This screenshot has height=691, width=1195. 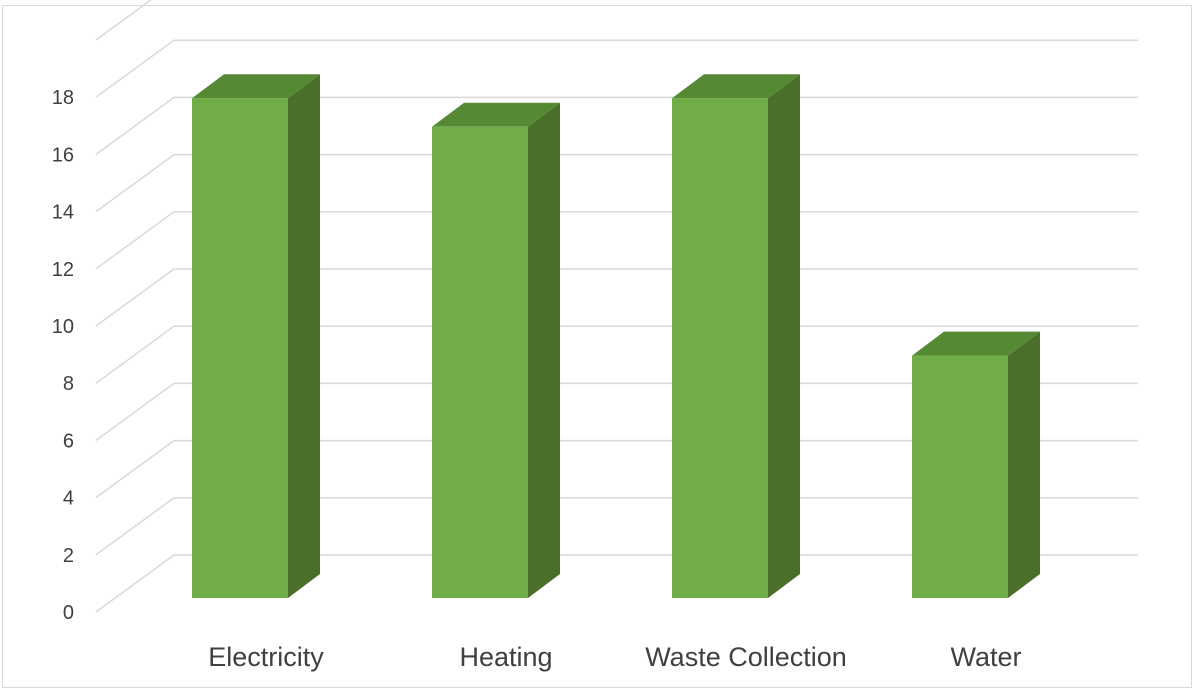 I want to click on bar-electricity, so click(x=256, y=336).